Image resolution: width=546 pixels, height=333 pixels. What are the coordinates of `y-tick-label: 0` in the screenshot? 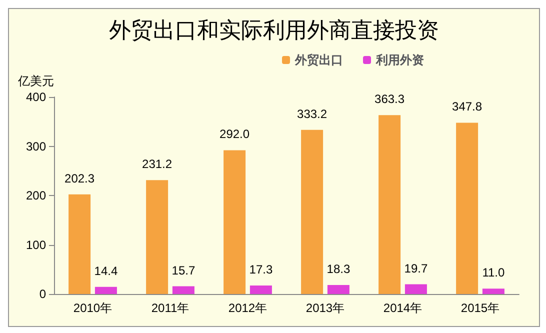 It's located at (42, 294).